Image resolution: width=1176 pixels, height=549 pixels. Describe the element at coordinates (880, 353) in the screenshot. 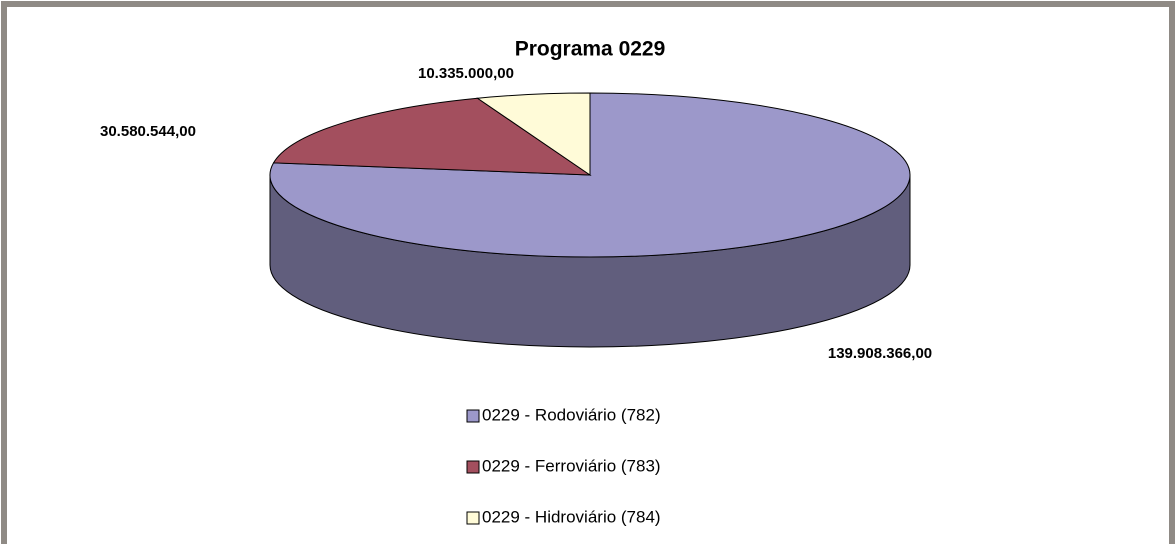

I see `data-label: 139.908.366,00` at that location.